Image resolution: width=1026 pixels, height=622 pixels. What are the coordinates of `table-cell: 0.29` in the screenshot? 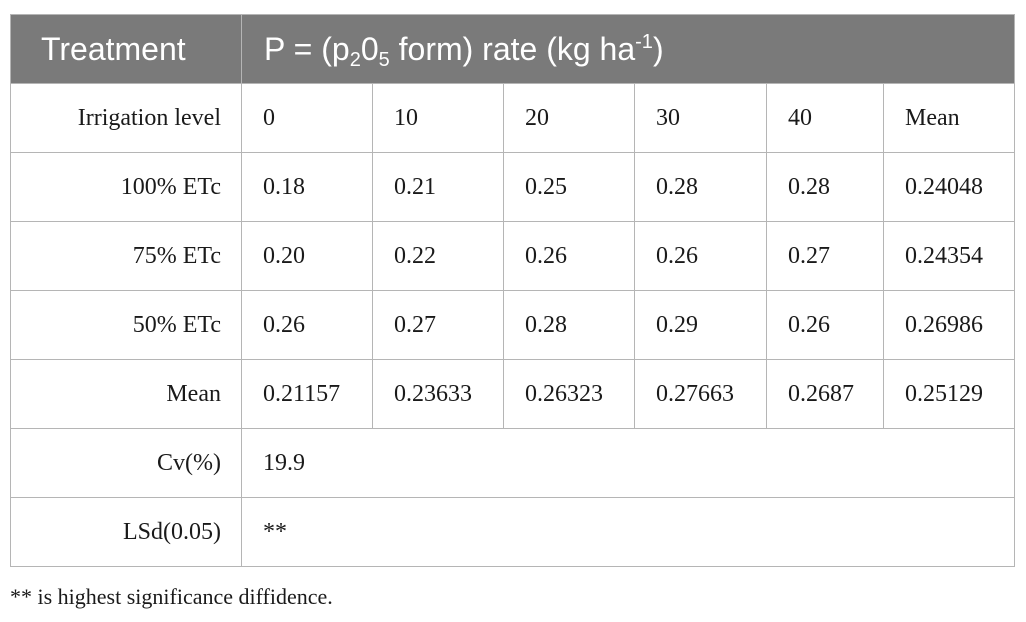 It's located at (700, 325).